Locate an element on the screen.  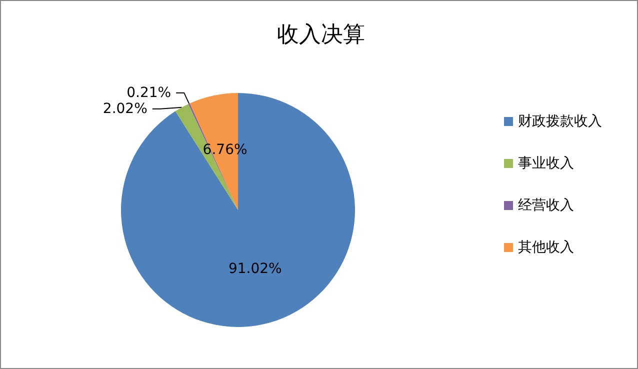
legend-label: 经营收入 is located at coordinates (546, 206).